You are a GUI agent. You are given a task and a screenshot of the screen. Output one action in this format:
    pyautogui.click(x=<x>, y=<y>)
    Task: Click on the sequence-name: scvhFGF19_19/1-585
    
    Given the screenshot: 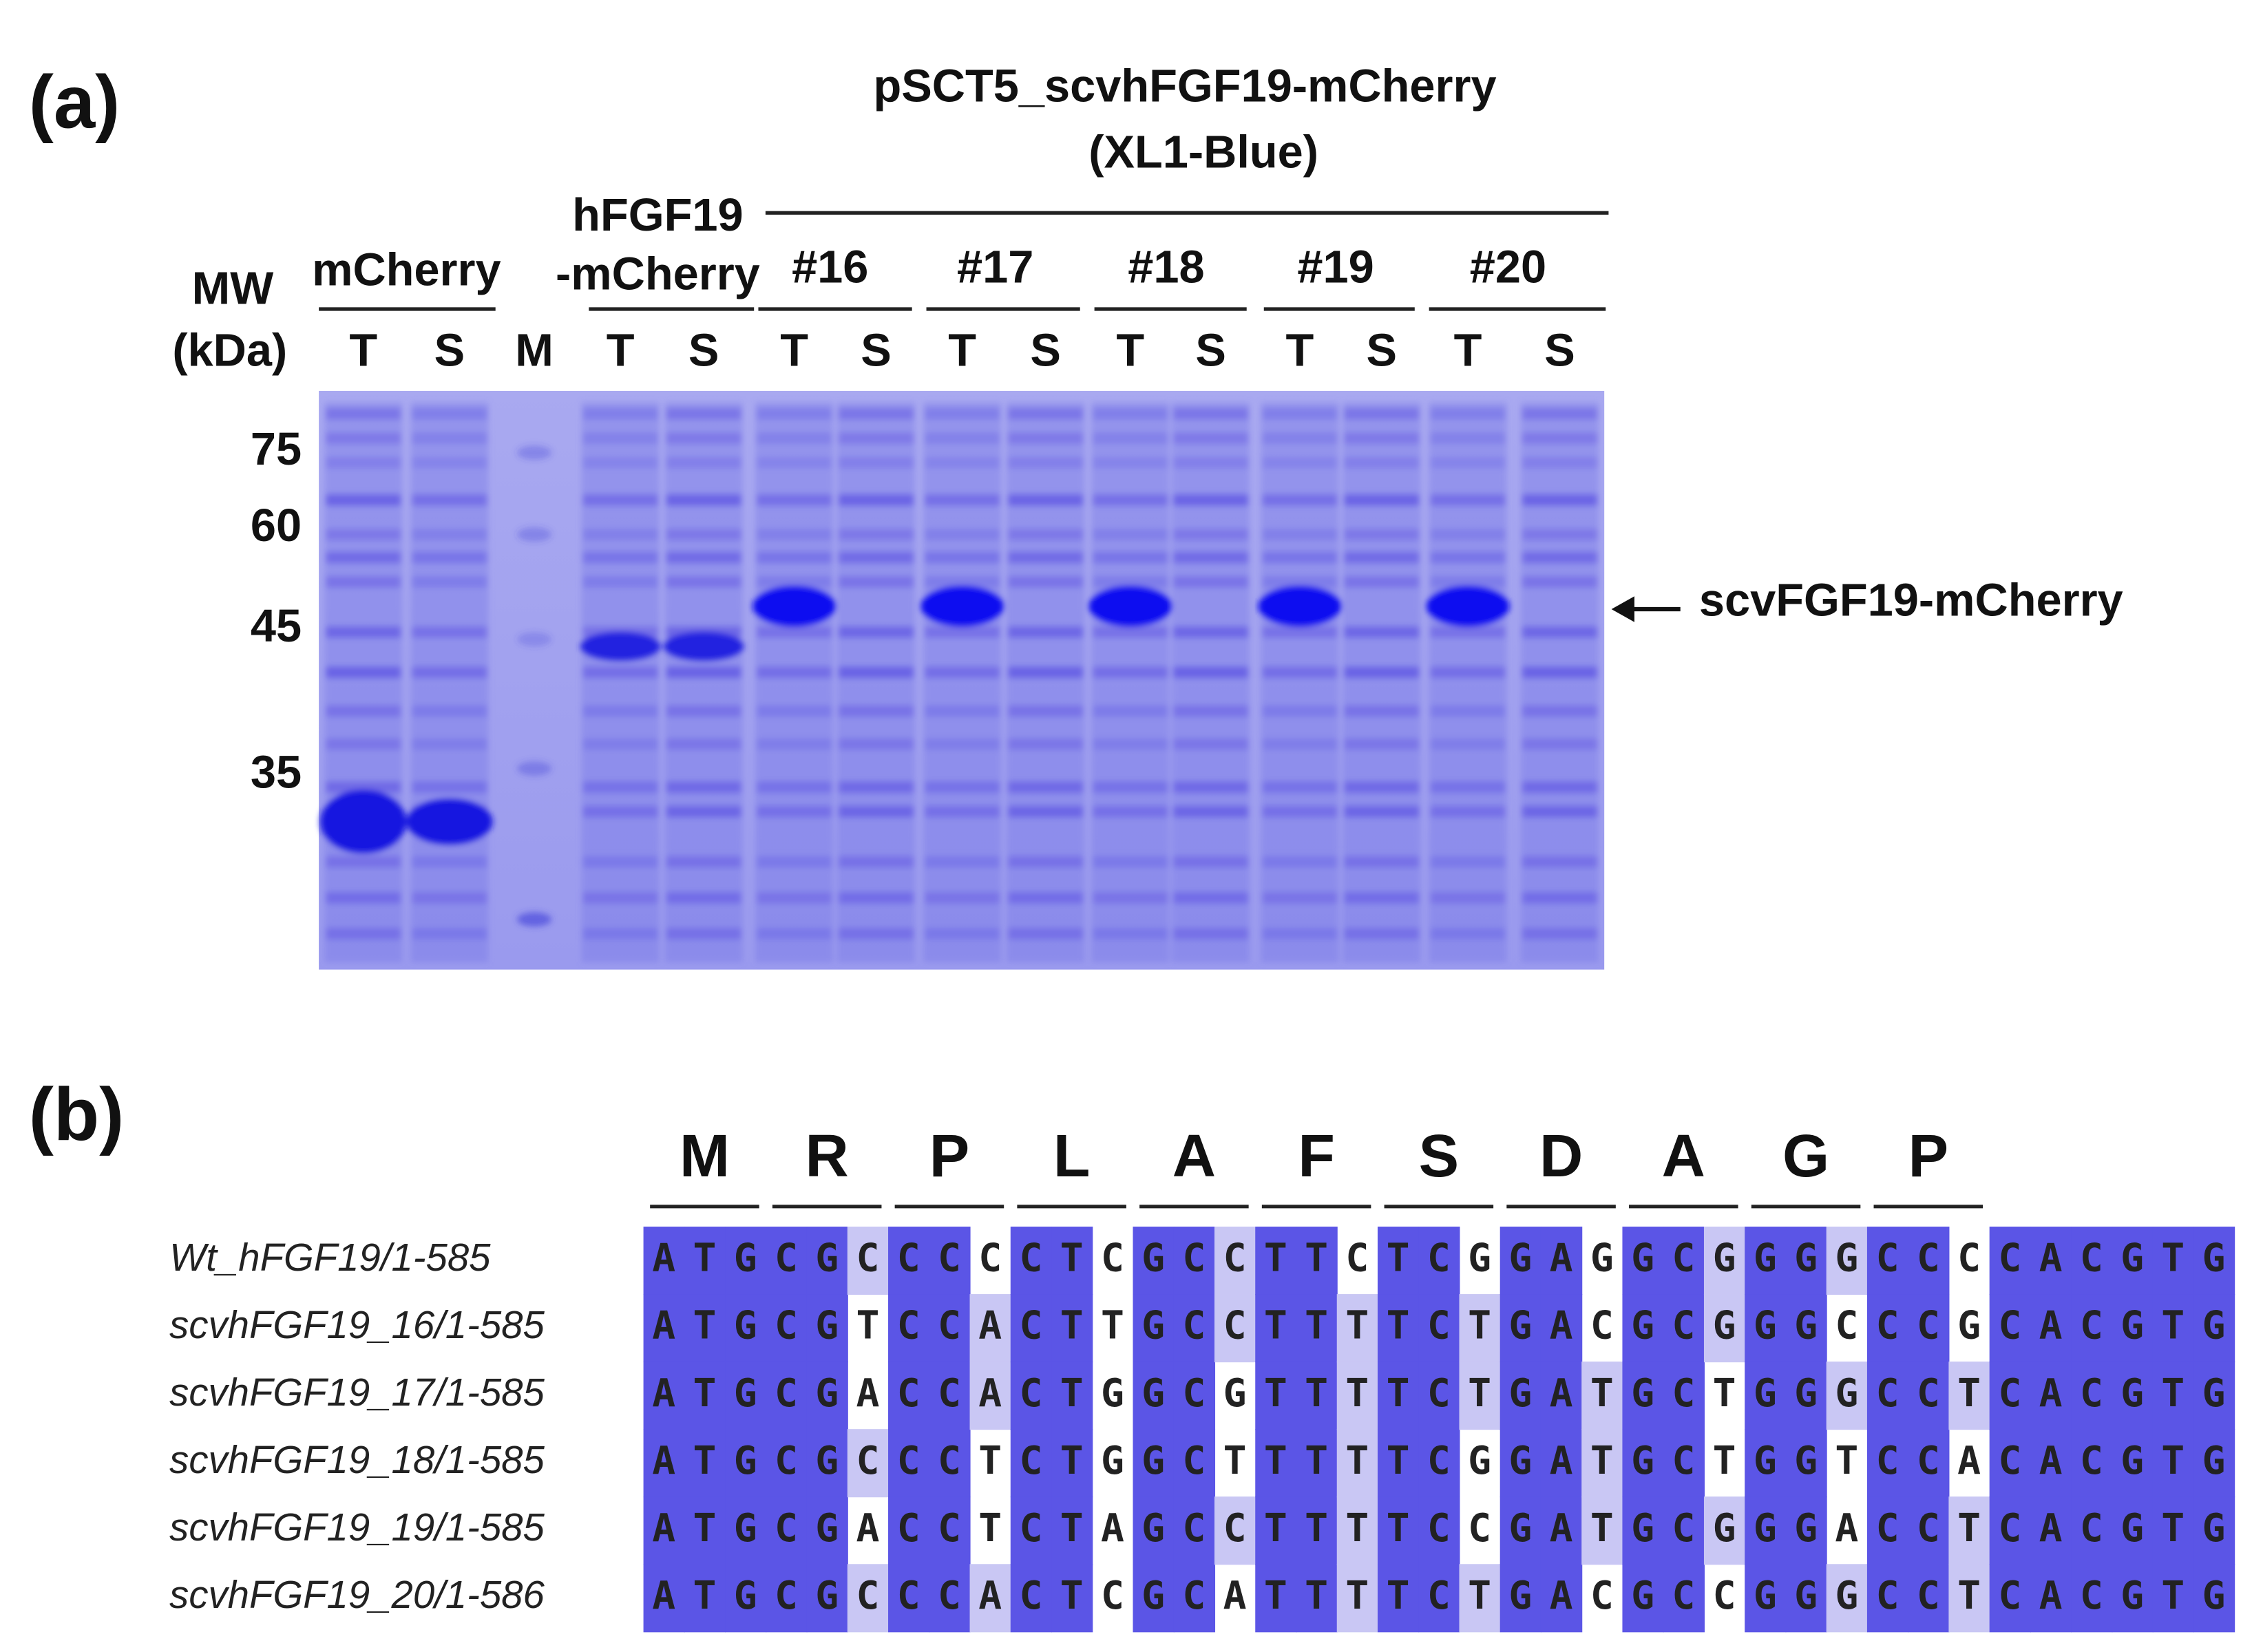 What is the action you would take?
    pyautogui.click(x=357, y=1527)
    